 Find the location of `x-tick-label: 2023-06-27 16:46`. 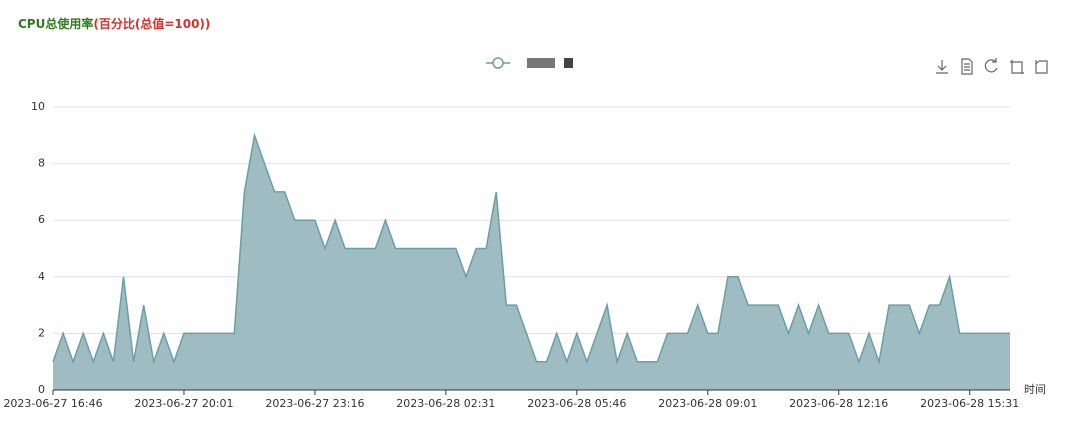

x-tick-label: 2023-06-27 16:46 is located at coordinates (52, 403).